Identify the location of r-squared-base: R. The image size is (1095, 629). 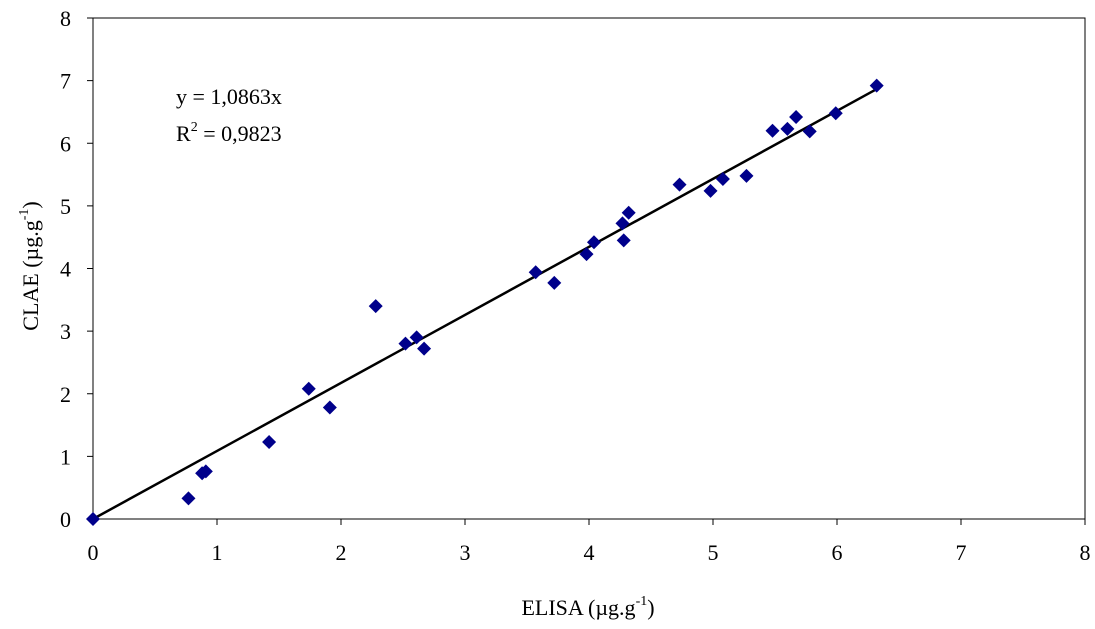
(183, 133).